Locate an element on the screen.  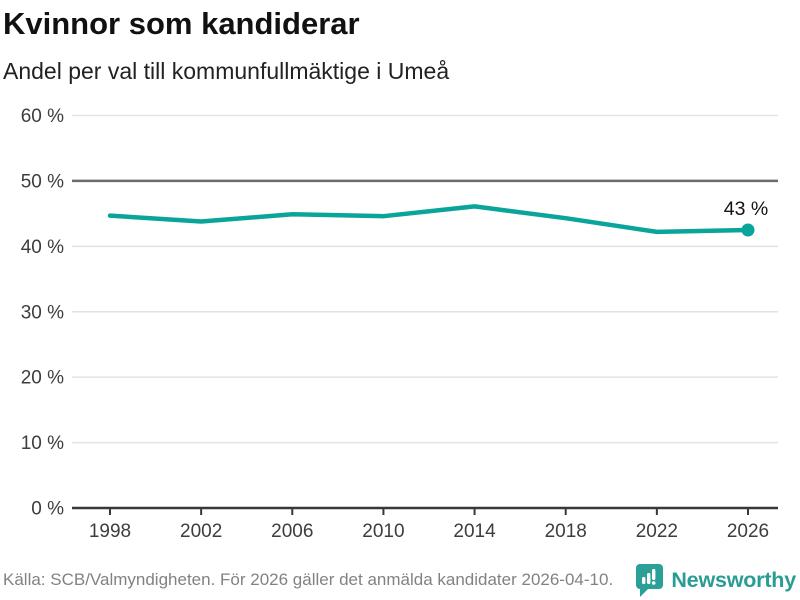
x-tick-label-2014: 2014 is located at coordinates (474, 531).